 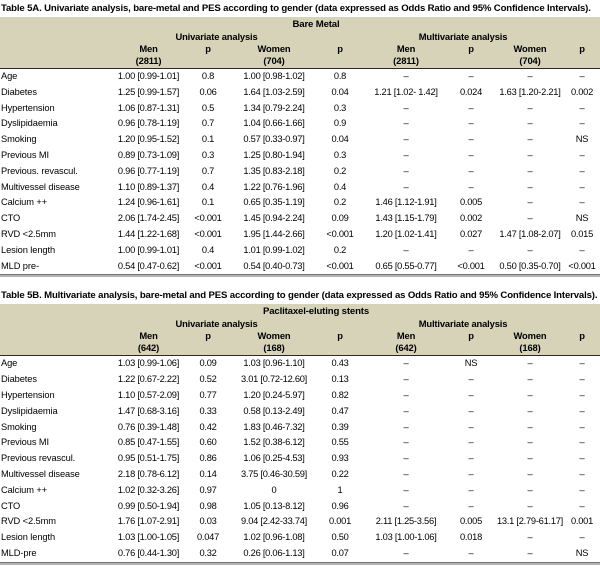 What do you see at coordinates (148, 123) in the screenshot?
I see `odds-ratio-cell: 0.96 [0.78-1.19]` at bounding box center [148, 123].